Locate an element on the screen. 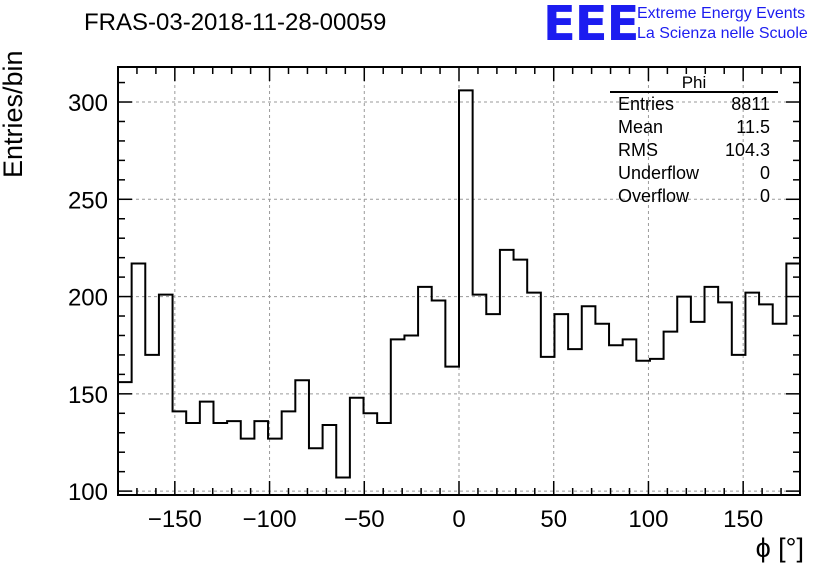 This screenshot has width=836, height=572. y-tick-label: 250 is located at coordinates (88, 200).